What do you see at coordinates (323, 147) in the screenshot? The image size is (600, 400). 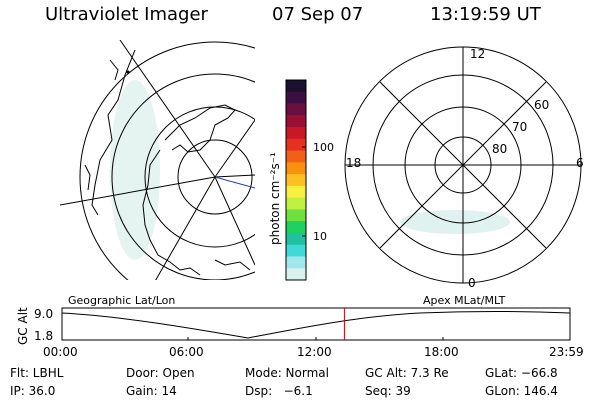 I see `colorbar-tick-label: 100` at bounding box center [323, 147].